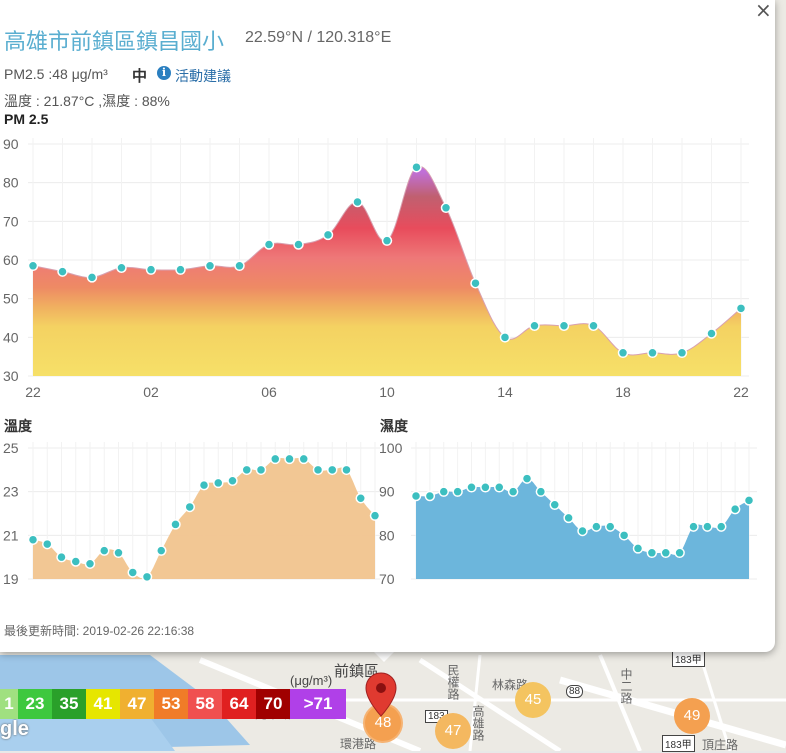  I want to click on temperature-area-chart: 19 21 23 25, so click(191, 513).